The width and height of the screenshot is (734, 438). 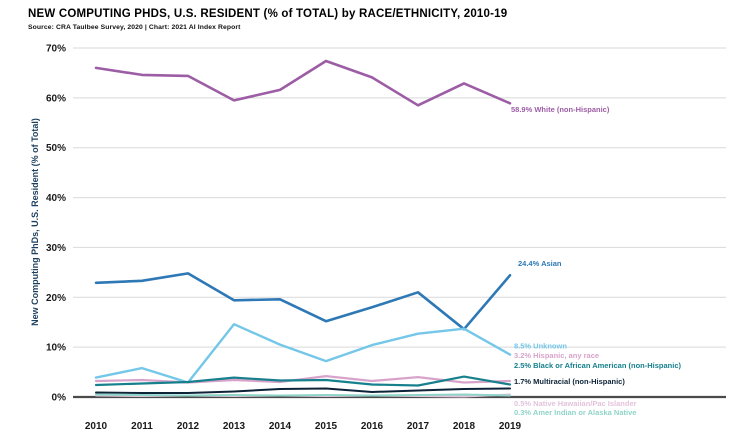 What do you see at coordinates (560, 109) in the screenshot?
I see `series-end-label: 58.9% White (non-Hispanic)` at bounding box center [560, 109].